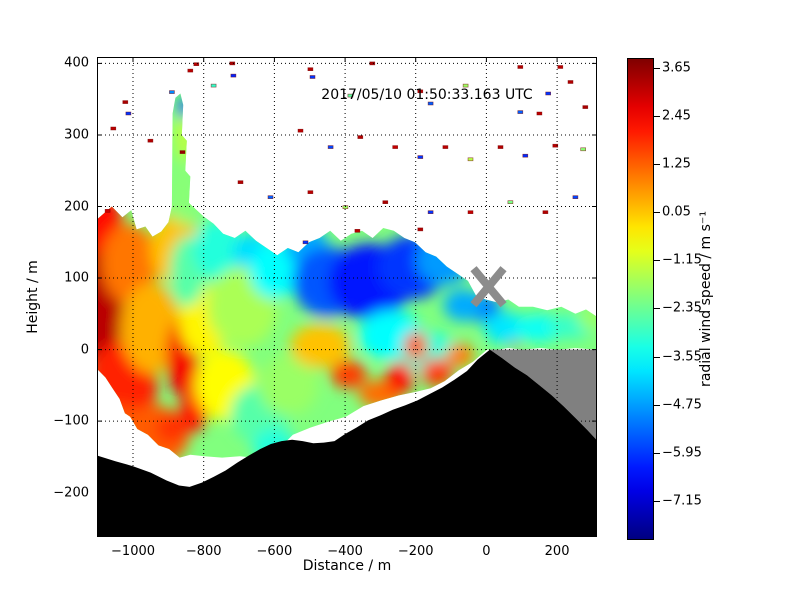 This screenshot has height=600, width=800. Describe the element at coordinates (33, 297) in the screenshot. I see `y-axis-label: Height / m` at that location.